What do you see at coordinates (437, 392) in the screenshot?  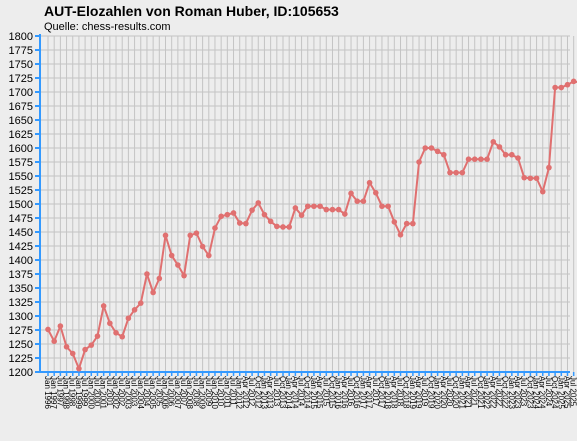 I see `x-tick-label: Jan 2020` at bounding box center [437, 392].